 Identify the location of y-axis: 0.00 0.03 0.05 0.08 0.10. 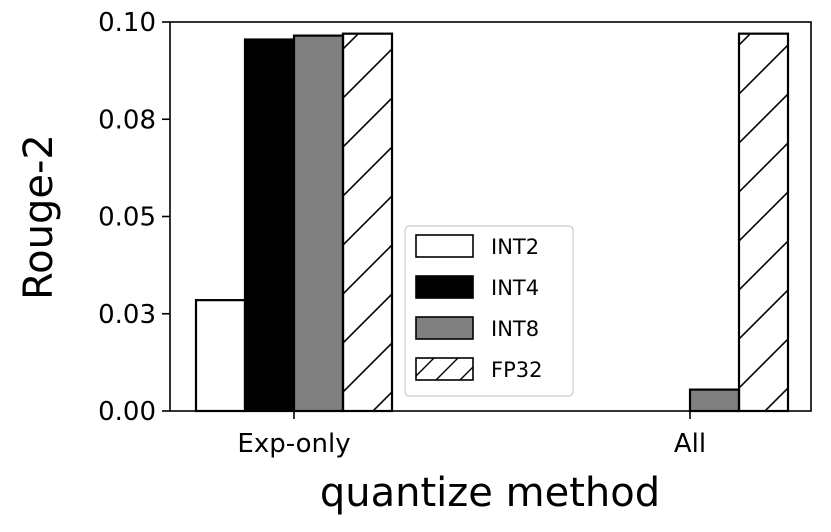
(134, 217).